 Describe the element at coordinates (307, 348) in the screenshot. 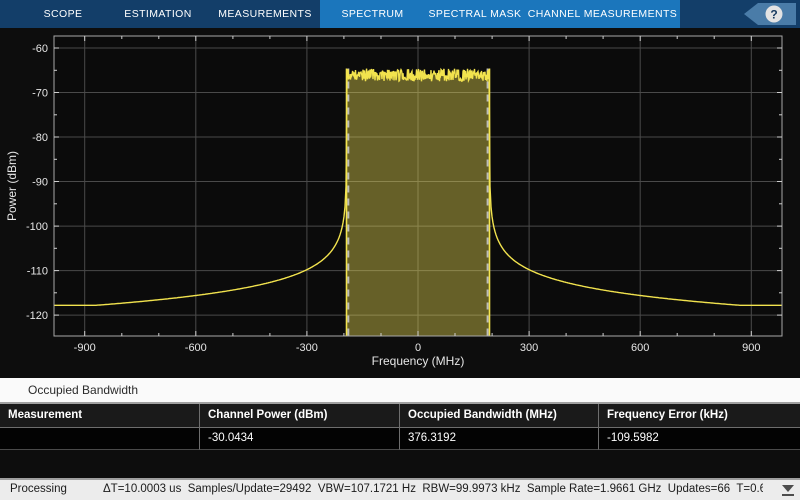

I see `x-tick-label: -300` at that location.